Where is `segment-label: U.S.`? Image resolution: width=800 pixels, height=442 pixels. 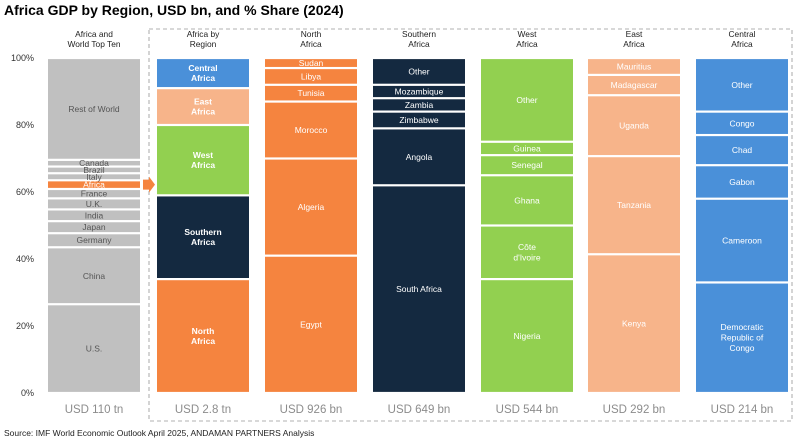
segment-label: U.S. is located at coordinates (94, 349).